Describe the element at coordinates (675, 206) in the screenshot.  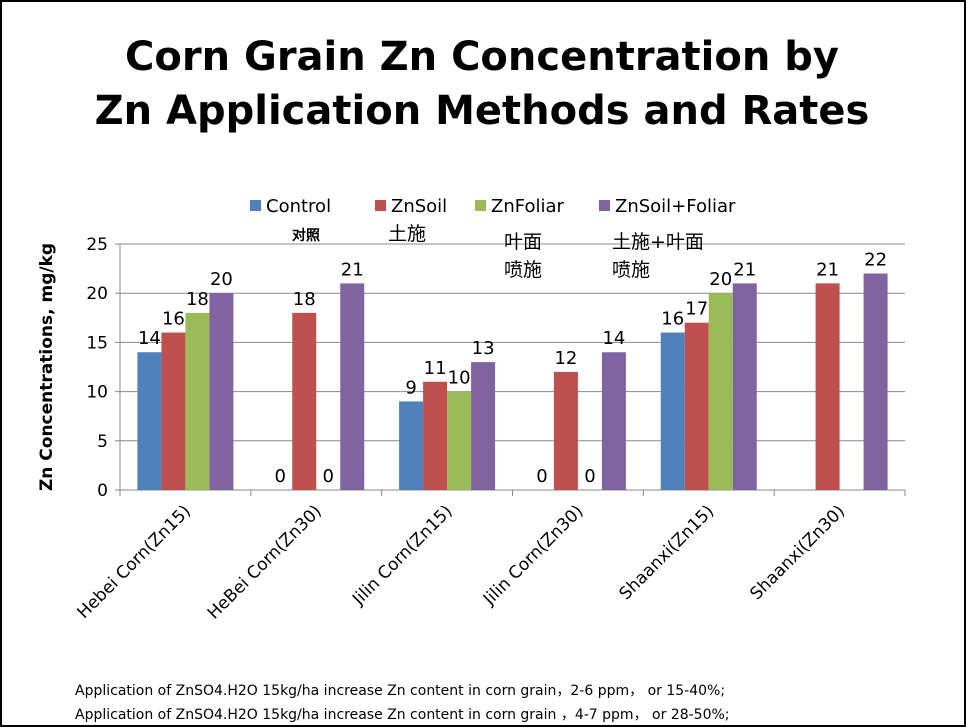
I see `legend-label: ZnSoil+Foliar` at that location.